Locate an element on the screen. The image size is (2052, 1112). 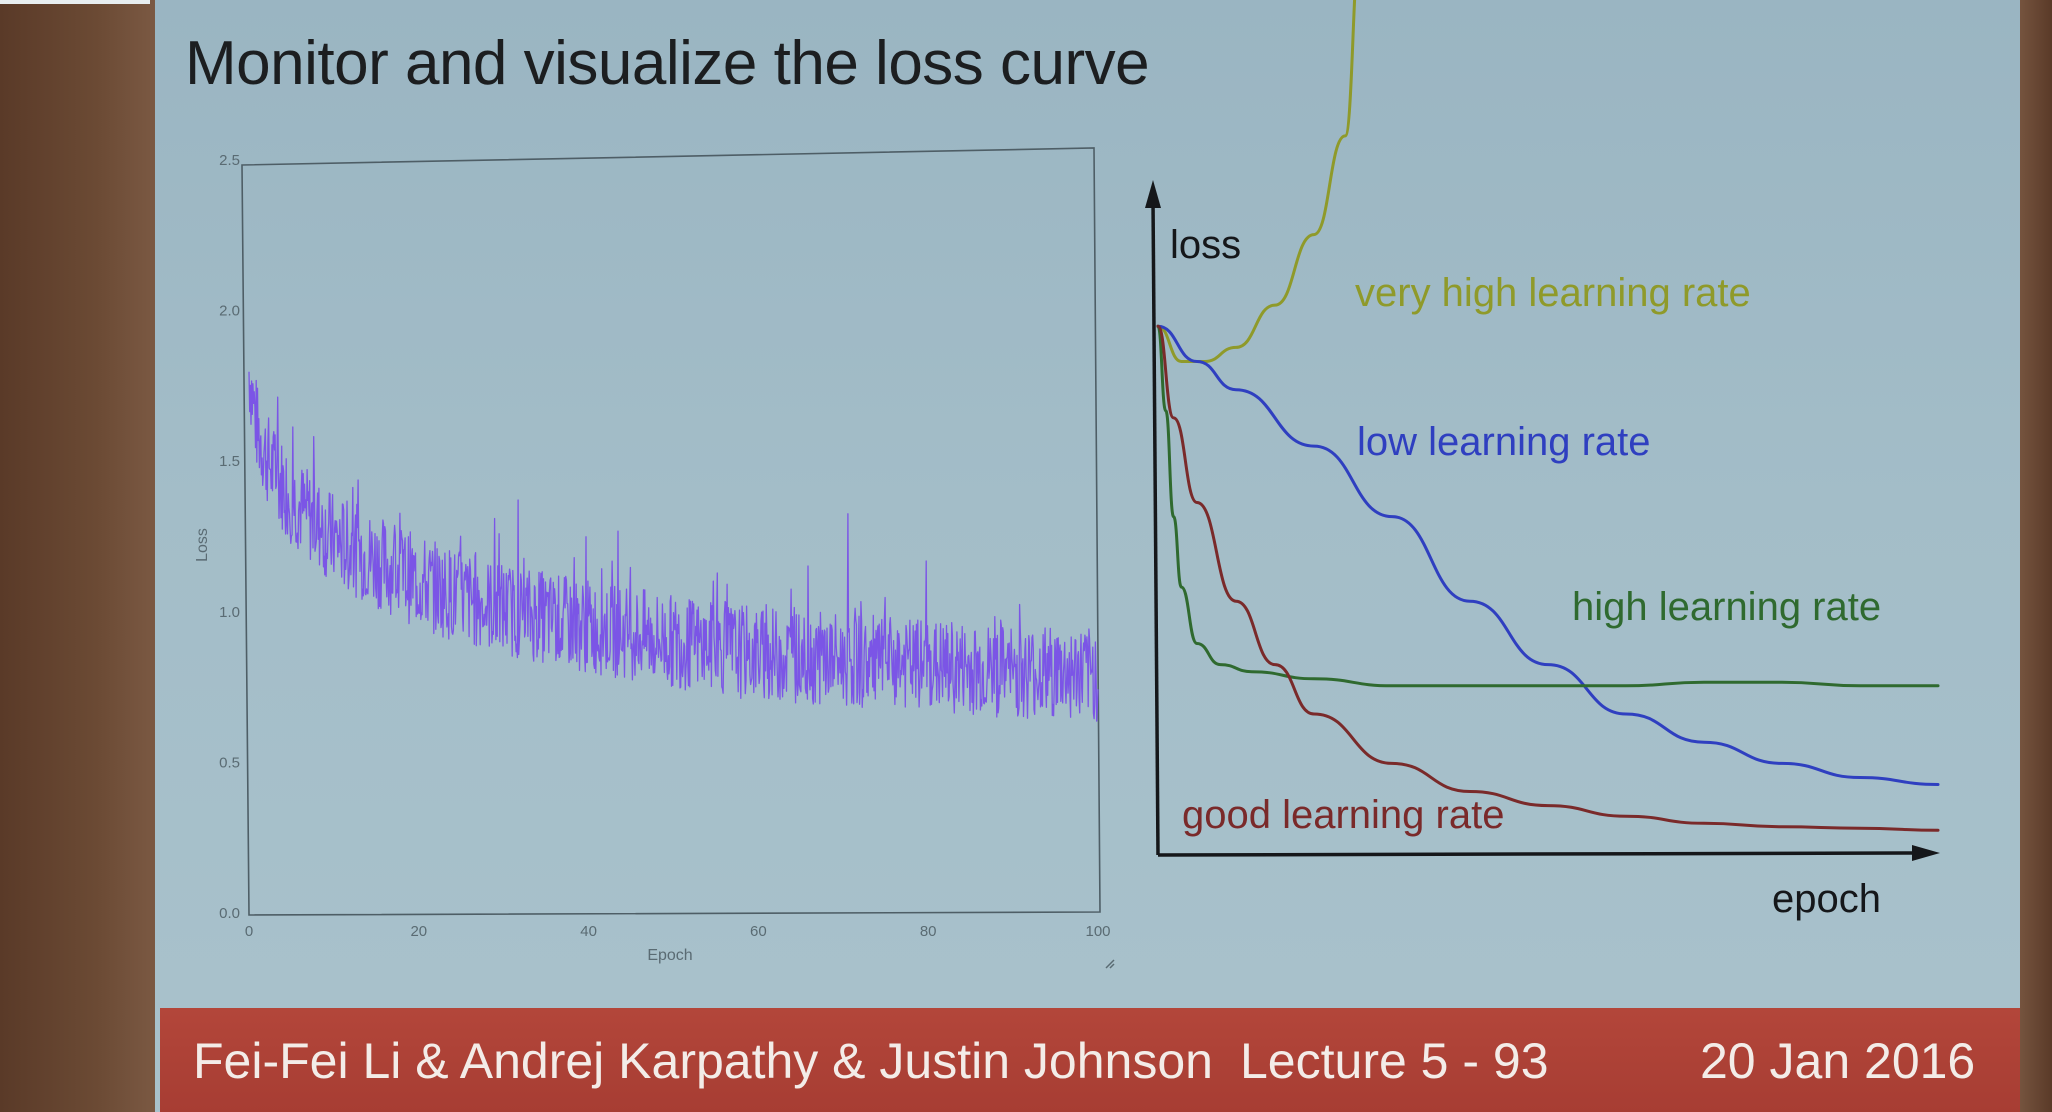
x-tick-label: 40 is located at coordinates (588, 931).